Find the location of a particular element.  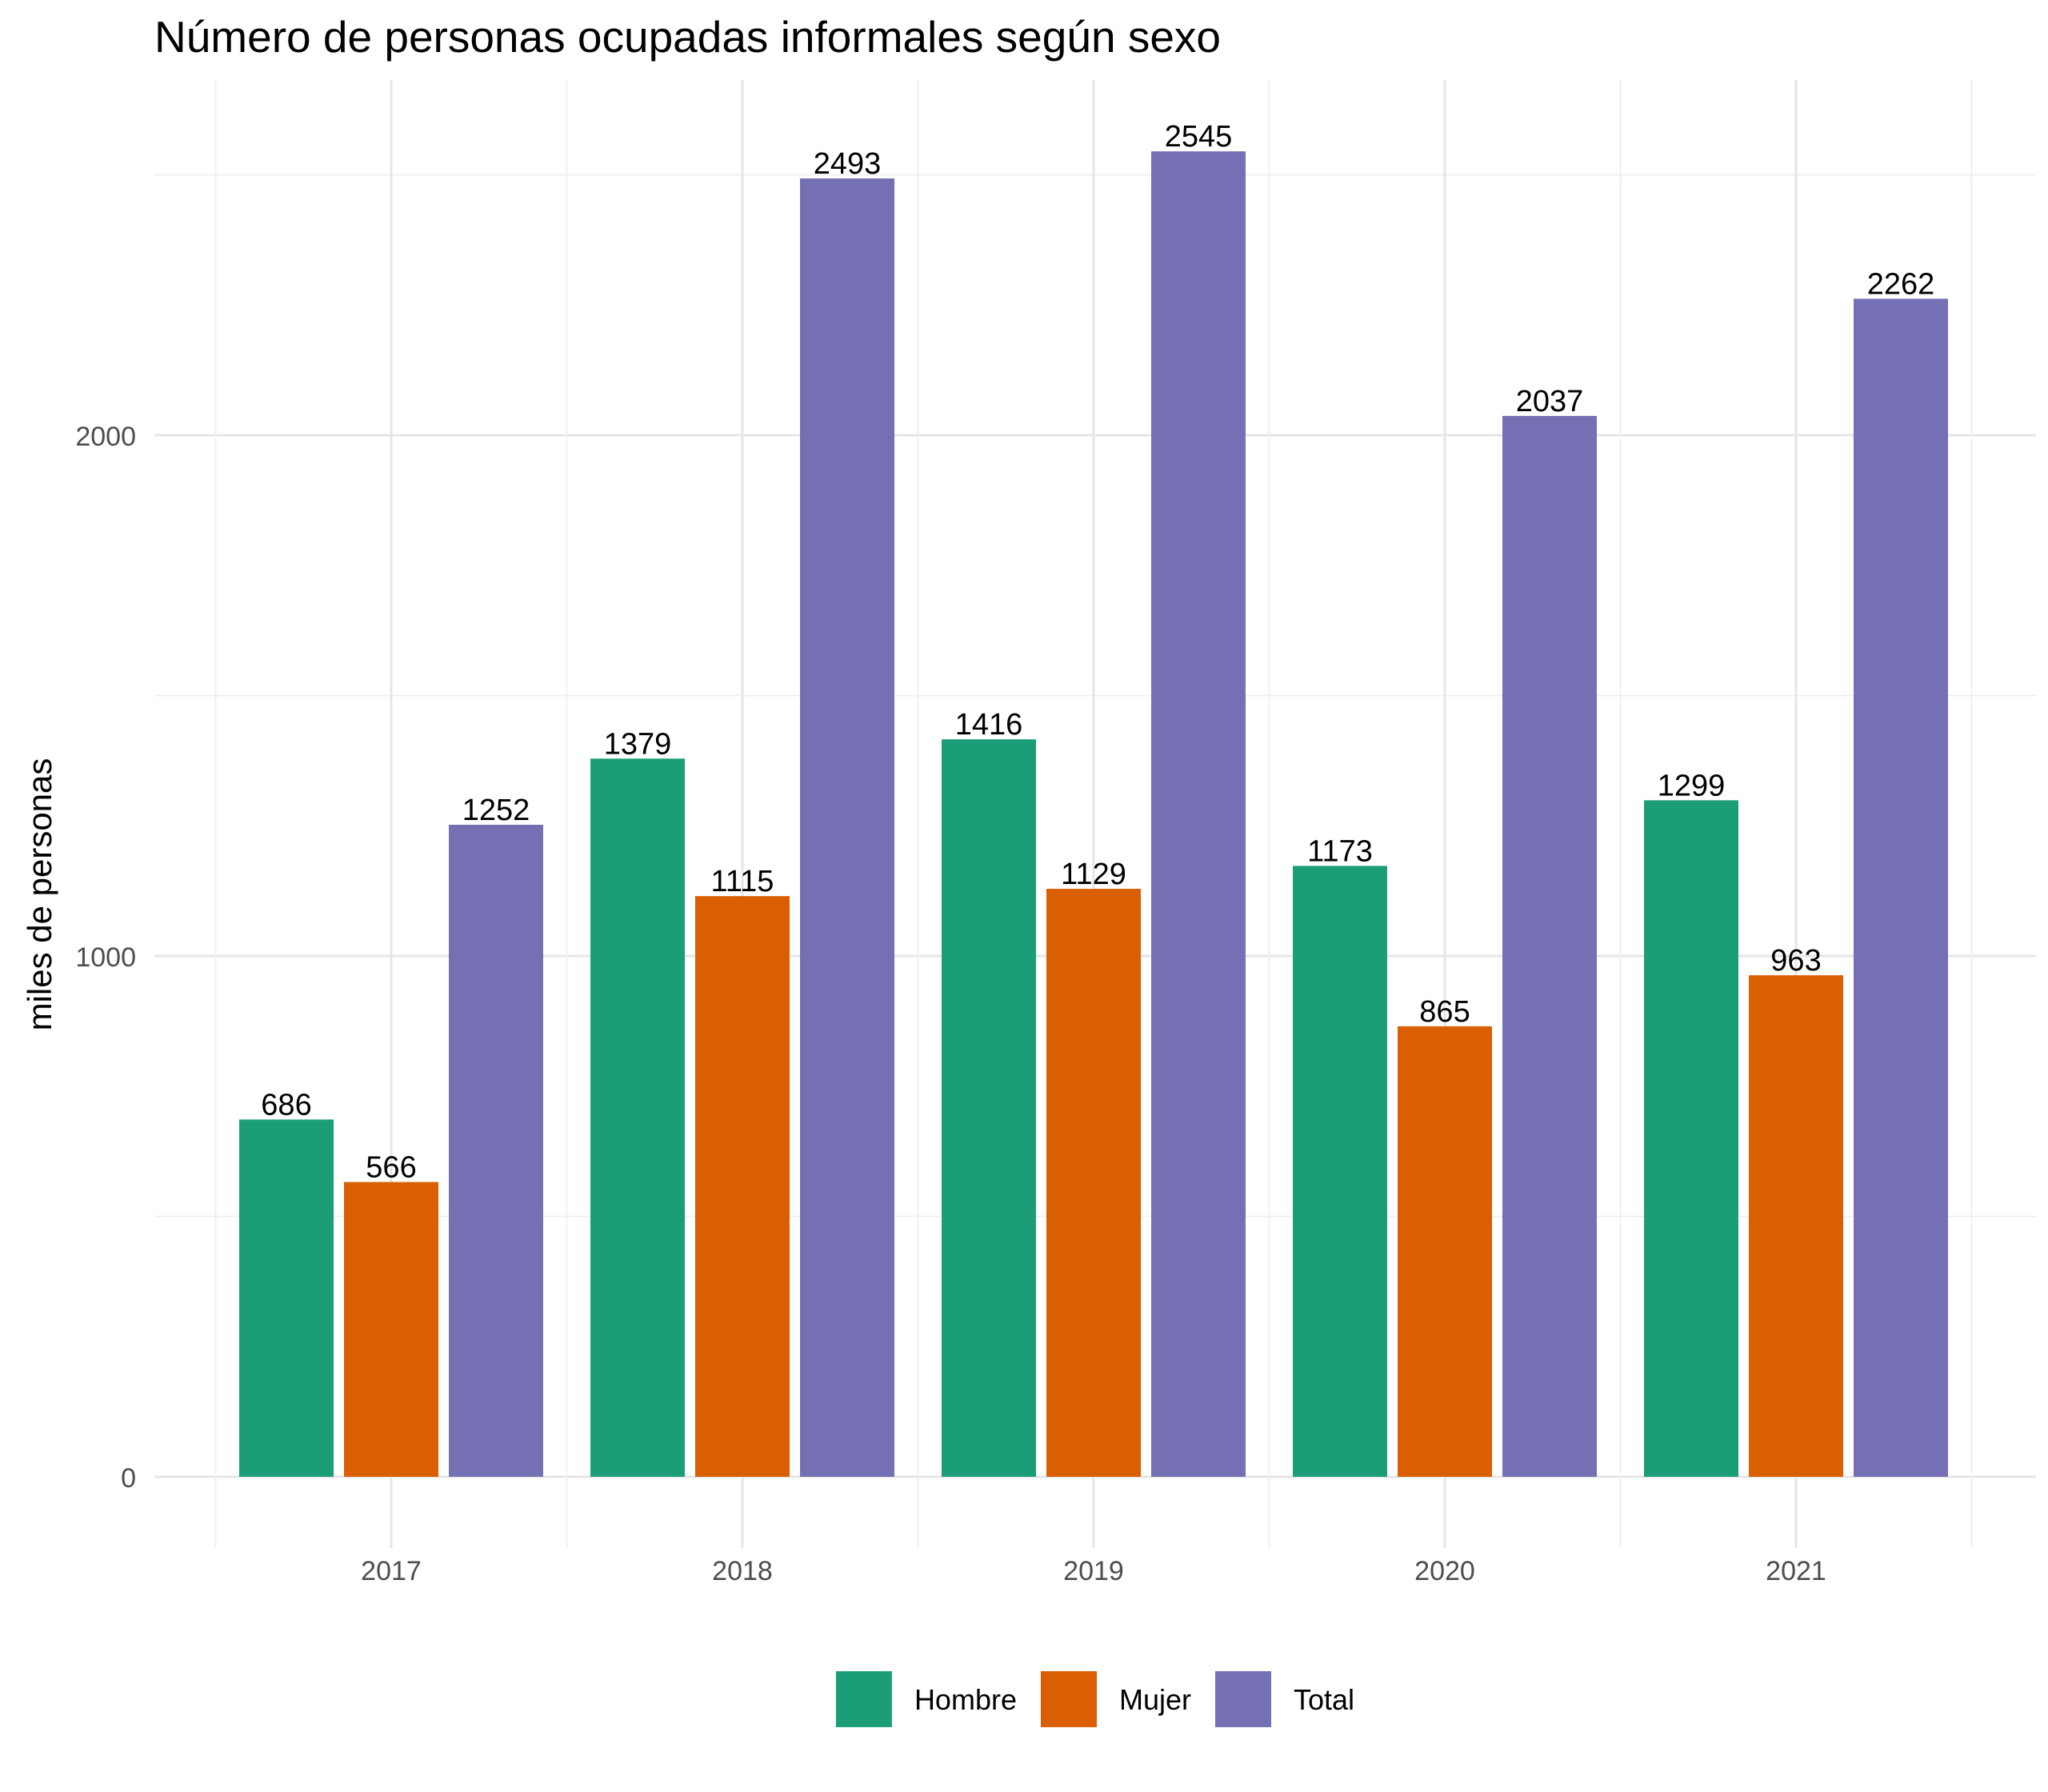

x-tick-label: 2018 is located at coordinates (742, 1571).